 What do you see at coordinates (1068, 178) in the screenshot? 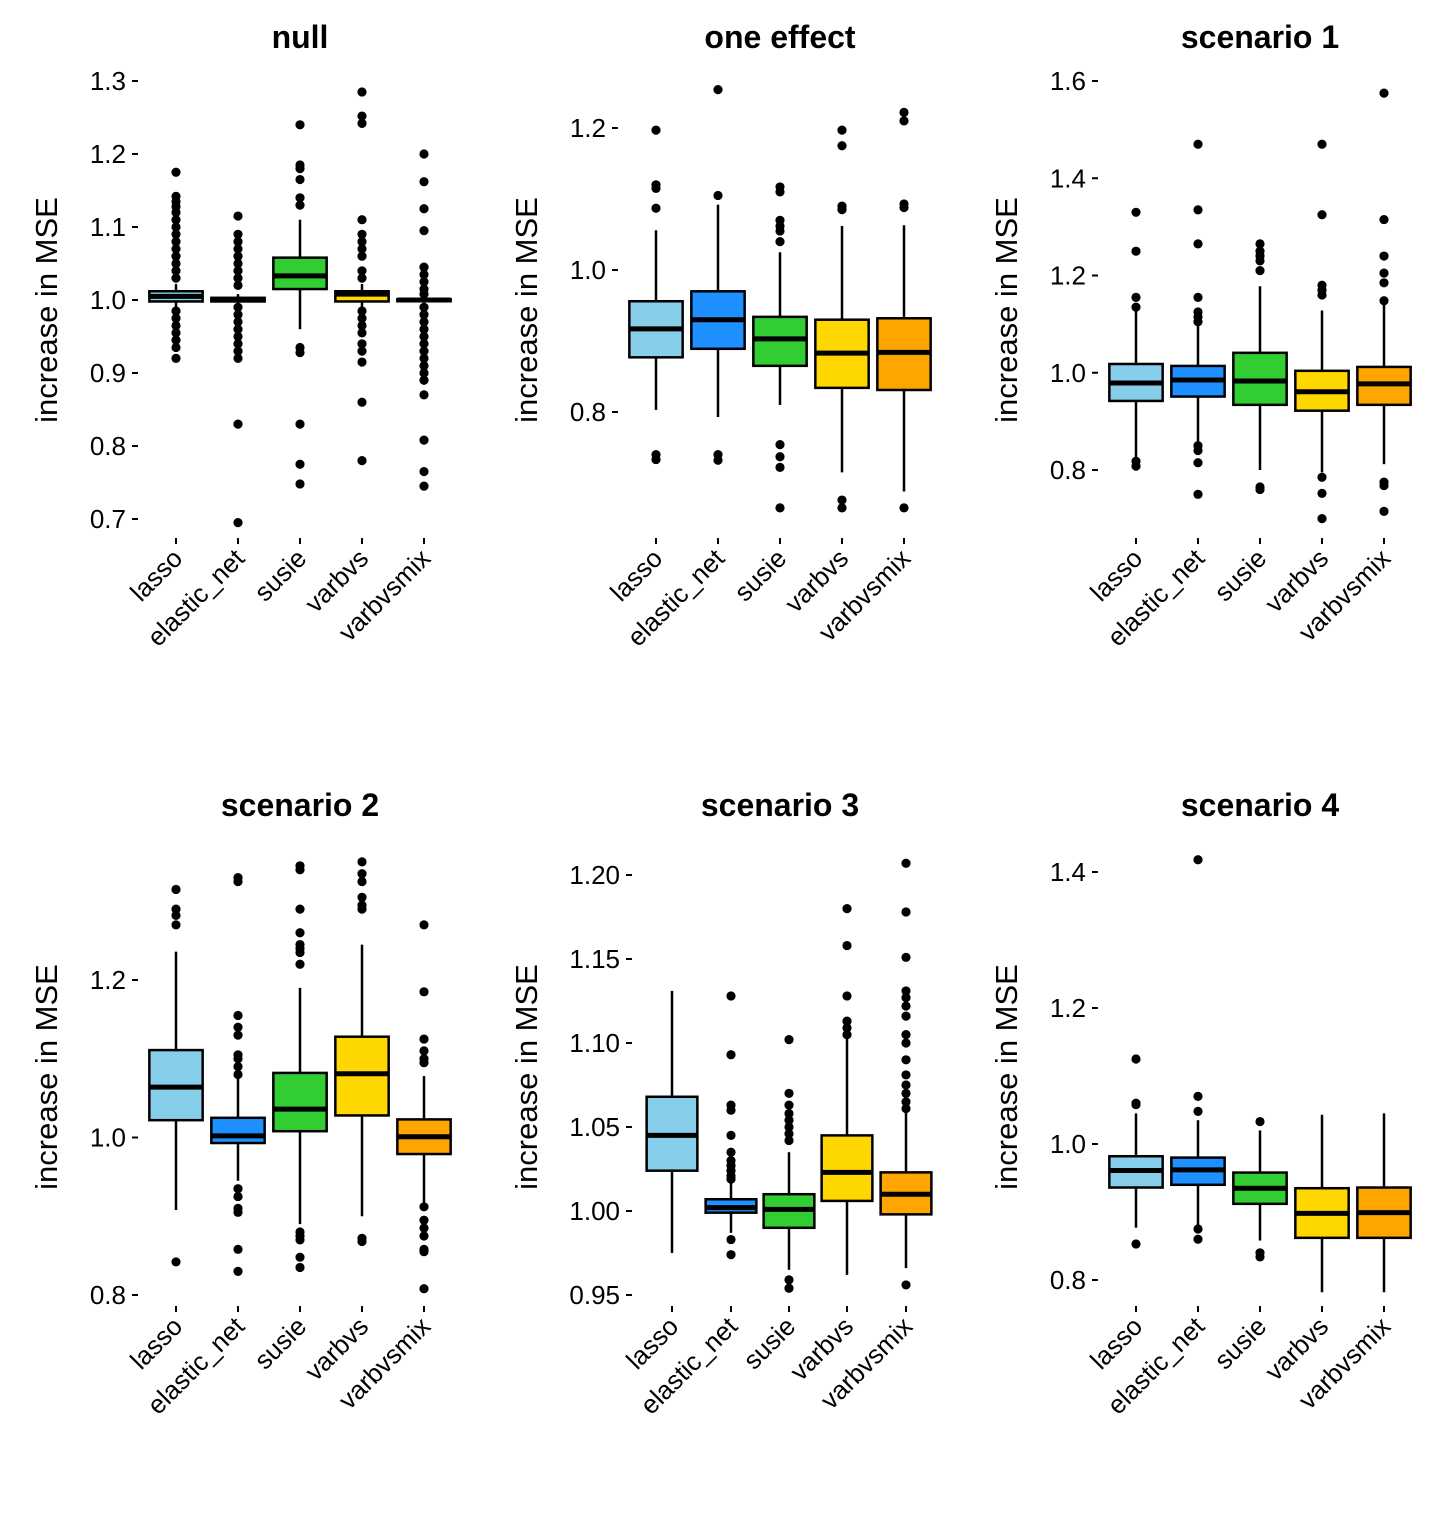
I see `y-tick-label: 1.4` at bounding box center [1068, 178].